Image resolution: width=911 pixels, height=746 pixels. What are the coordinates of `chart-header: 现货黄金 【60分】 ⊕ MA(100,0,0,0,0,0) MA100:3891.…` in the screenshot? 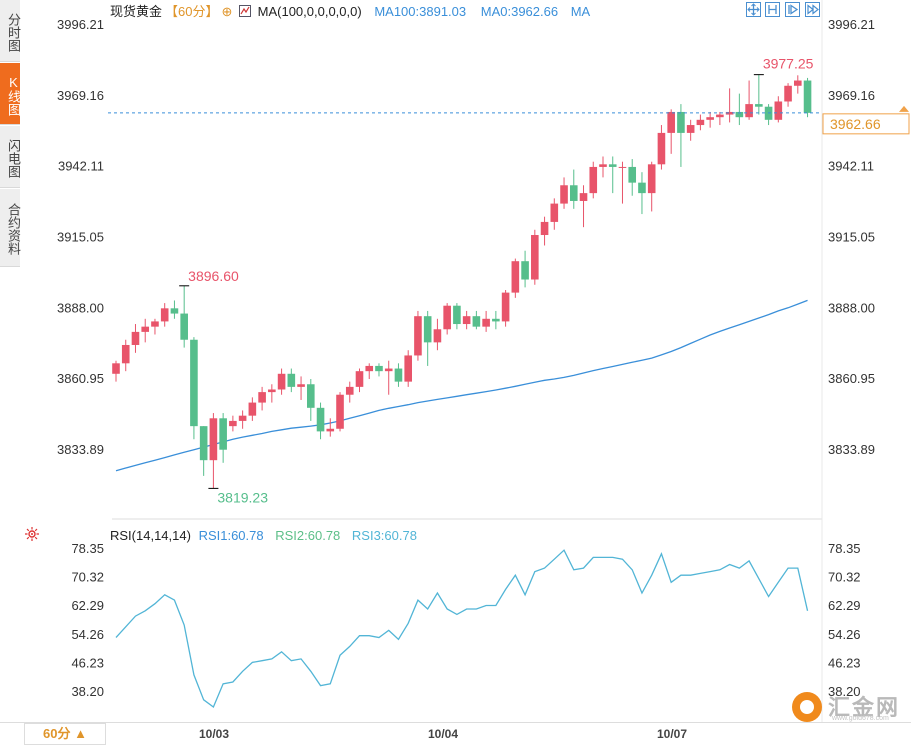 It's located at (351, 12).